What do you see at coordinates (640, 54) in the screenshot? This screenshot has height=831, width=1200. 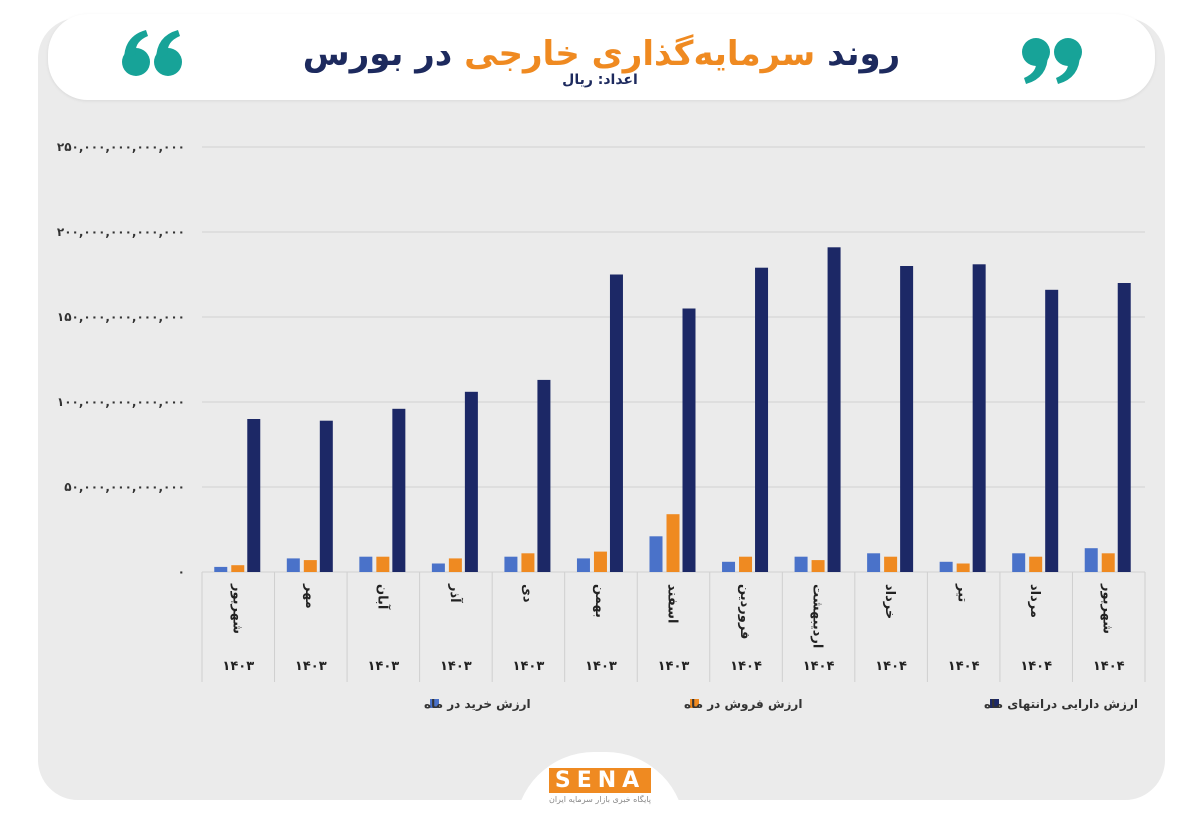 I see `title-highlight: سرمایه‌گذاری خارجی` at bounding box center [640, 54].